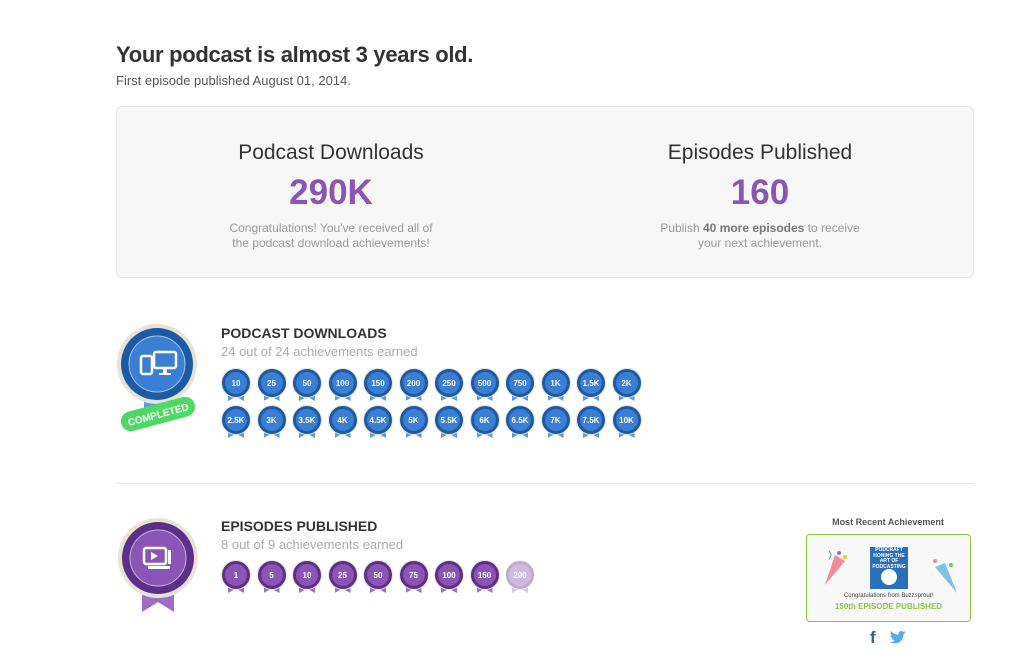 The height and width of the screenshot is (660, 1024). I want to click on achievement-medal: 4K, so click(342, 423).